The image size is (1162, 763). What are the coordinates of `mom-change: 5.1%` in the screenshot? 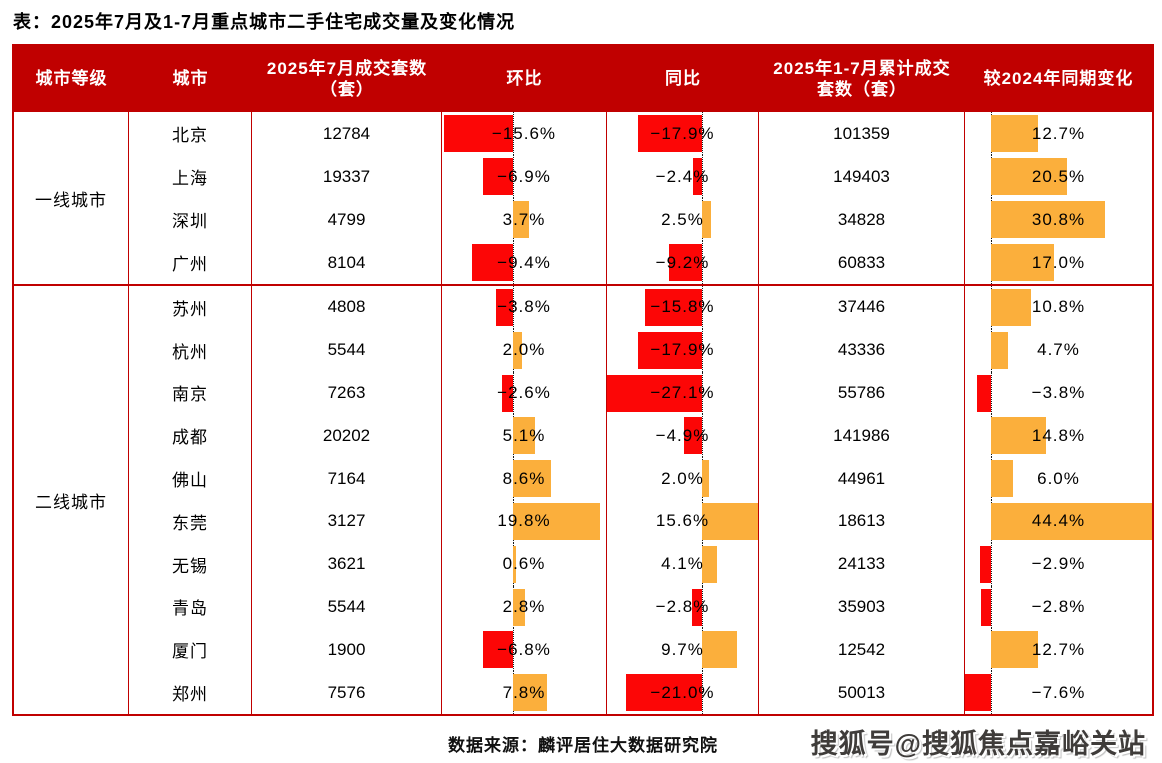 It's located at (524, 436).